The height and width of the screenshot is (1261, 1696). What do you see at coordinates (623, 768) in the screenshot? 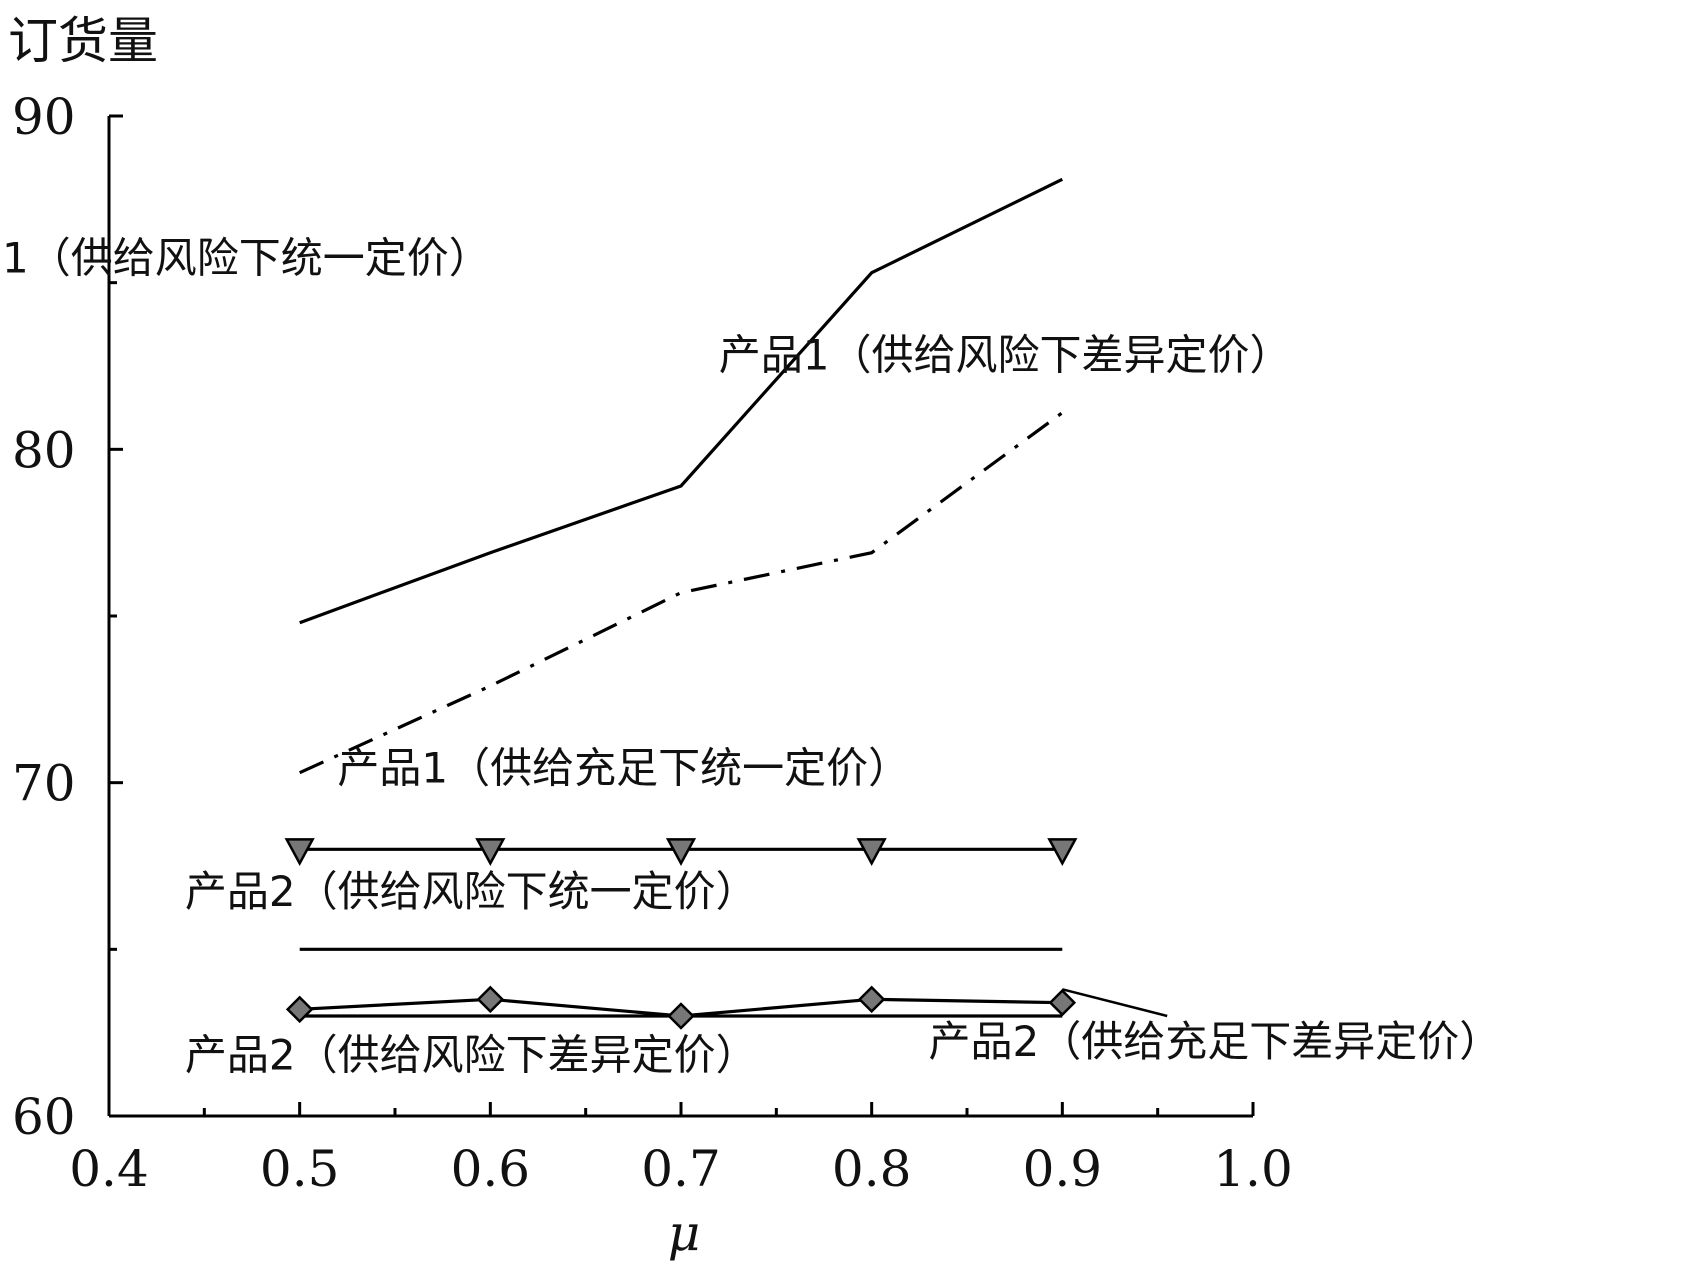
I see `series-label-2: 产品1（供给充足下统一定价）` at bounding box center [623, 768].